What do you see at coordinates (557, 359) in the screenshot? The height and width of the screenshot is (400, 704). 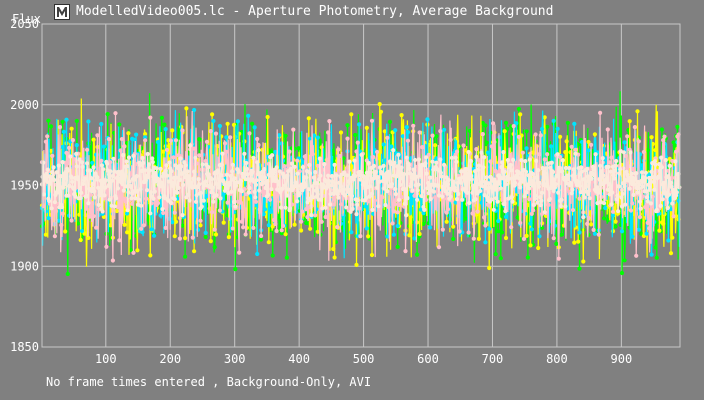 I see `x-tick-label: 800` at bounding box center [557, 359].